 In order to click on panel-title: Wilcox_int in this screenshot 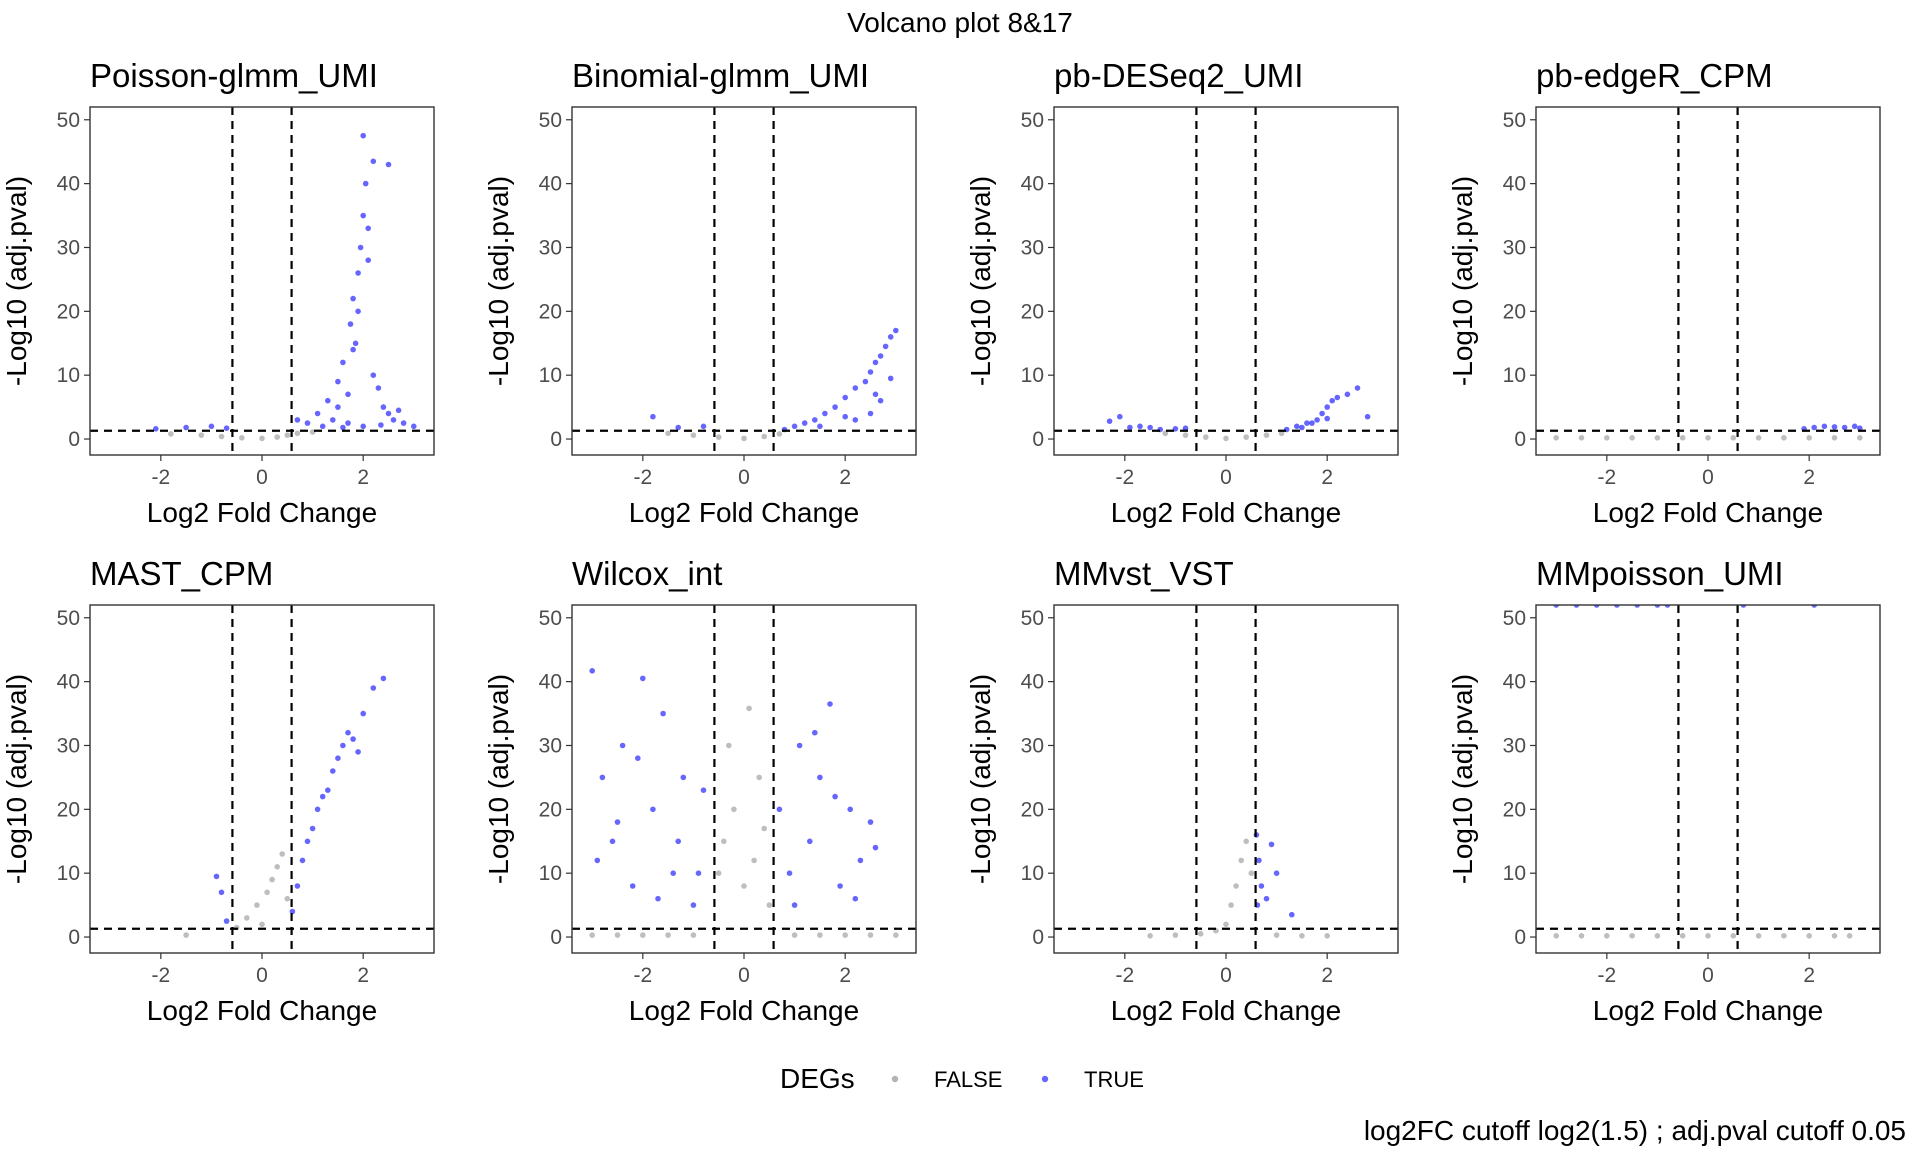, I will do `click(647, 573)`.